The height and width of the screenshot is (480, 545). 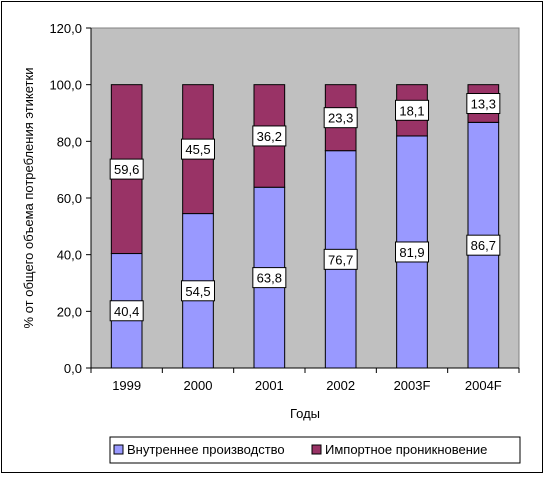 I want to click on data-label-import: 13,3, so click(x=483, y=104).